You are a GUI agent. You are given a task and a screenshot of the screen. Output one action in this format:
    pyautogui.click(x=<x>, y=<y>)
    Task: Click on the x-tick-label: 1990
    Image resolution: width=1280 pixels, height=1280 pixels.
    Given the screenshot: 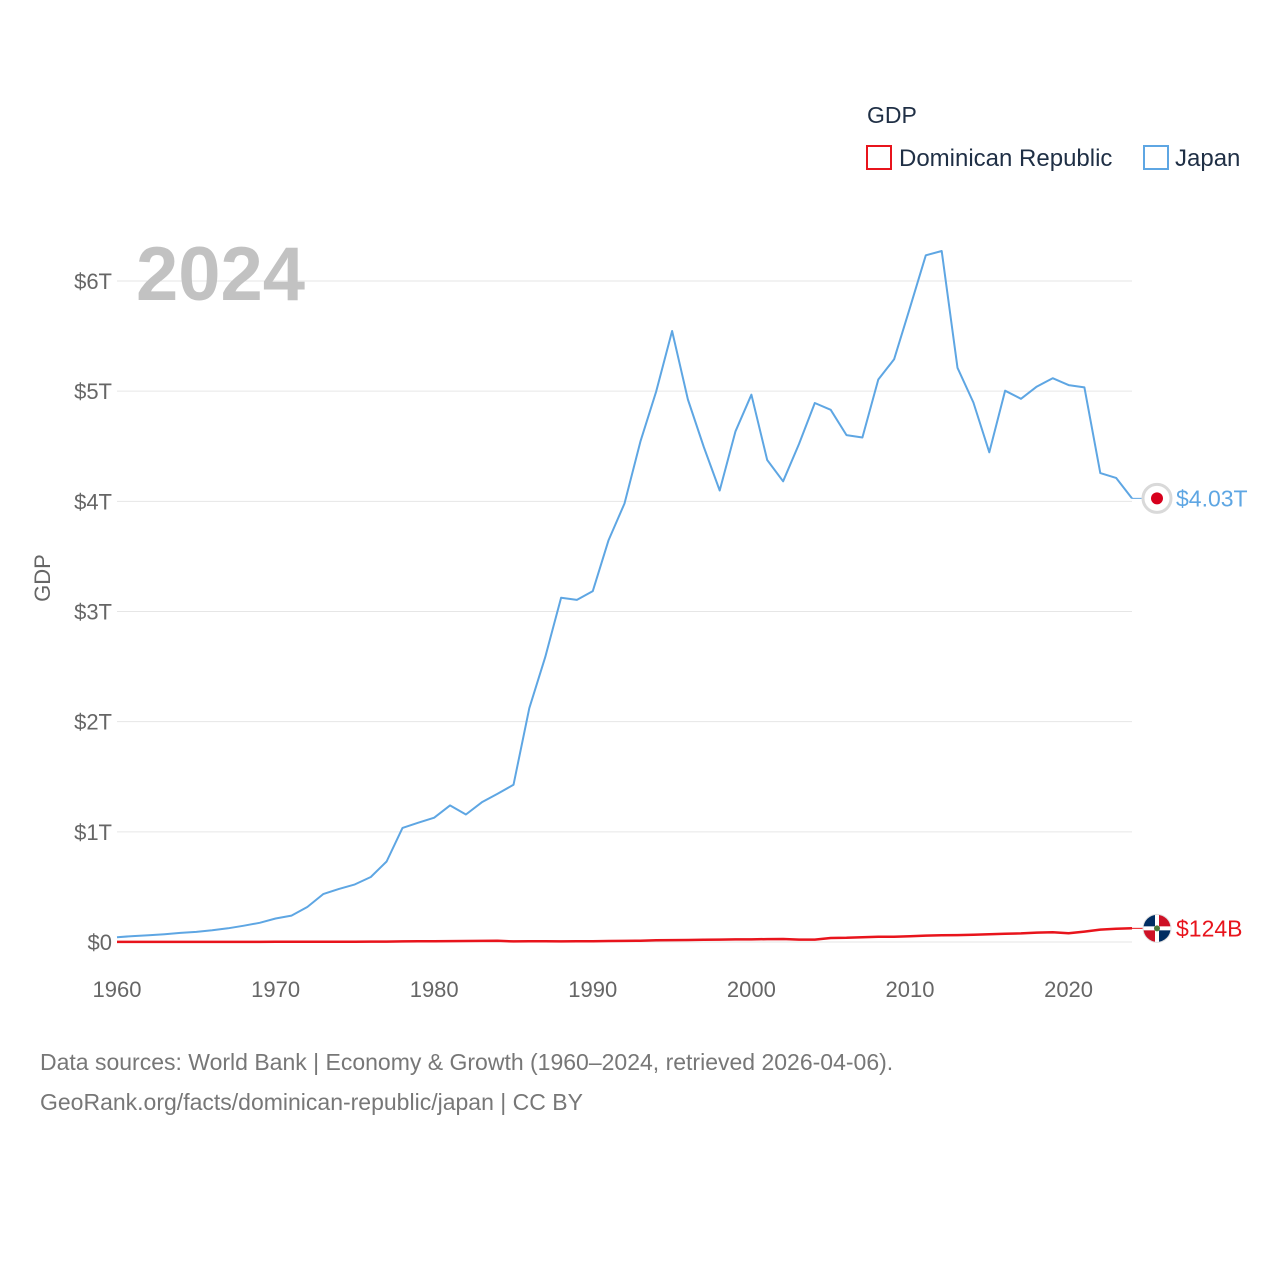 What is the action you would take?
    pyautogui.click(x=592, y=989)
    